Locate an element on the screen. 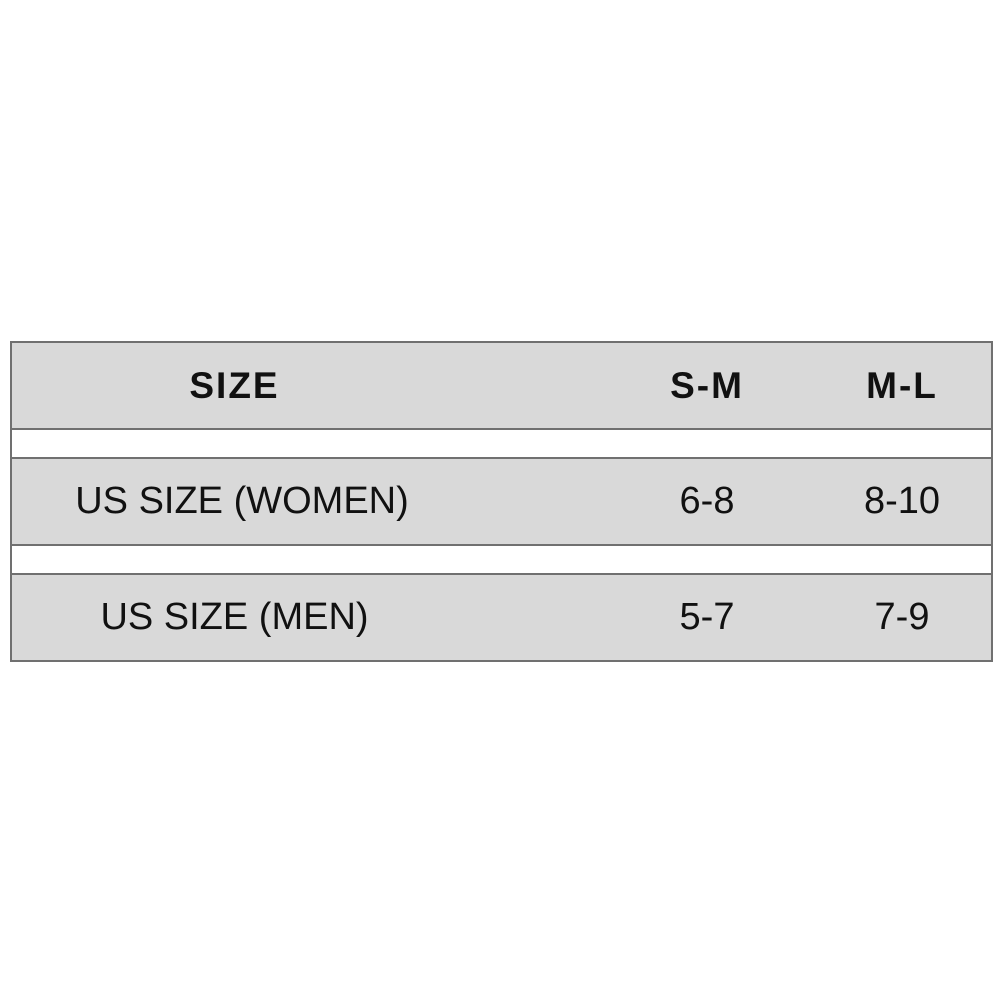 This screenshot has width=1000, height=1000. row-value-s-m: 5-7 is located at coordinates (707, 617).